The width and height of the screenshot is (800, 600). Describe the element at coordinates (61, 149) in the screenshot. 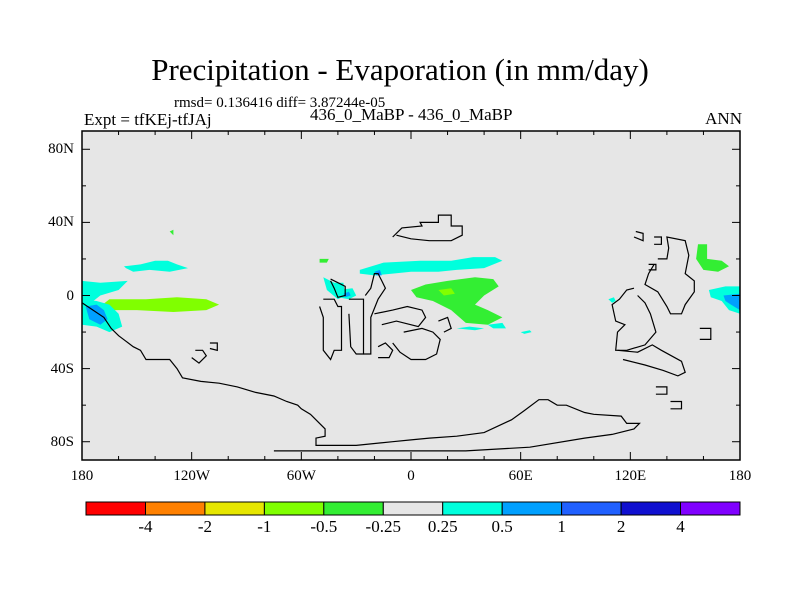

I see `y-tick-label: 80N` at that location.